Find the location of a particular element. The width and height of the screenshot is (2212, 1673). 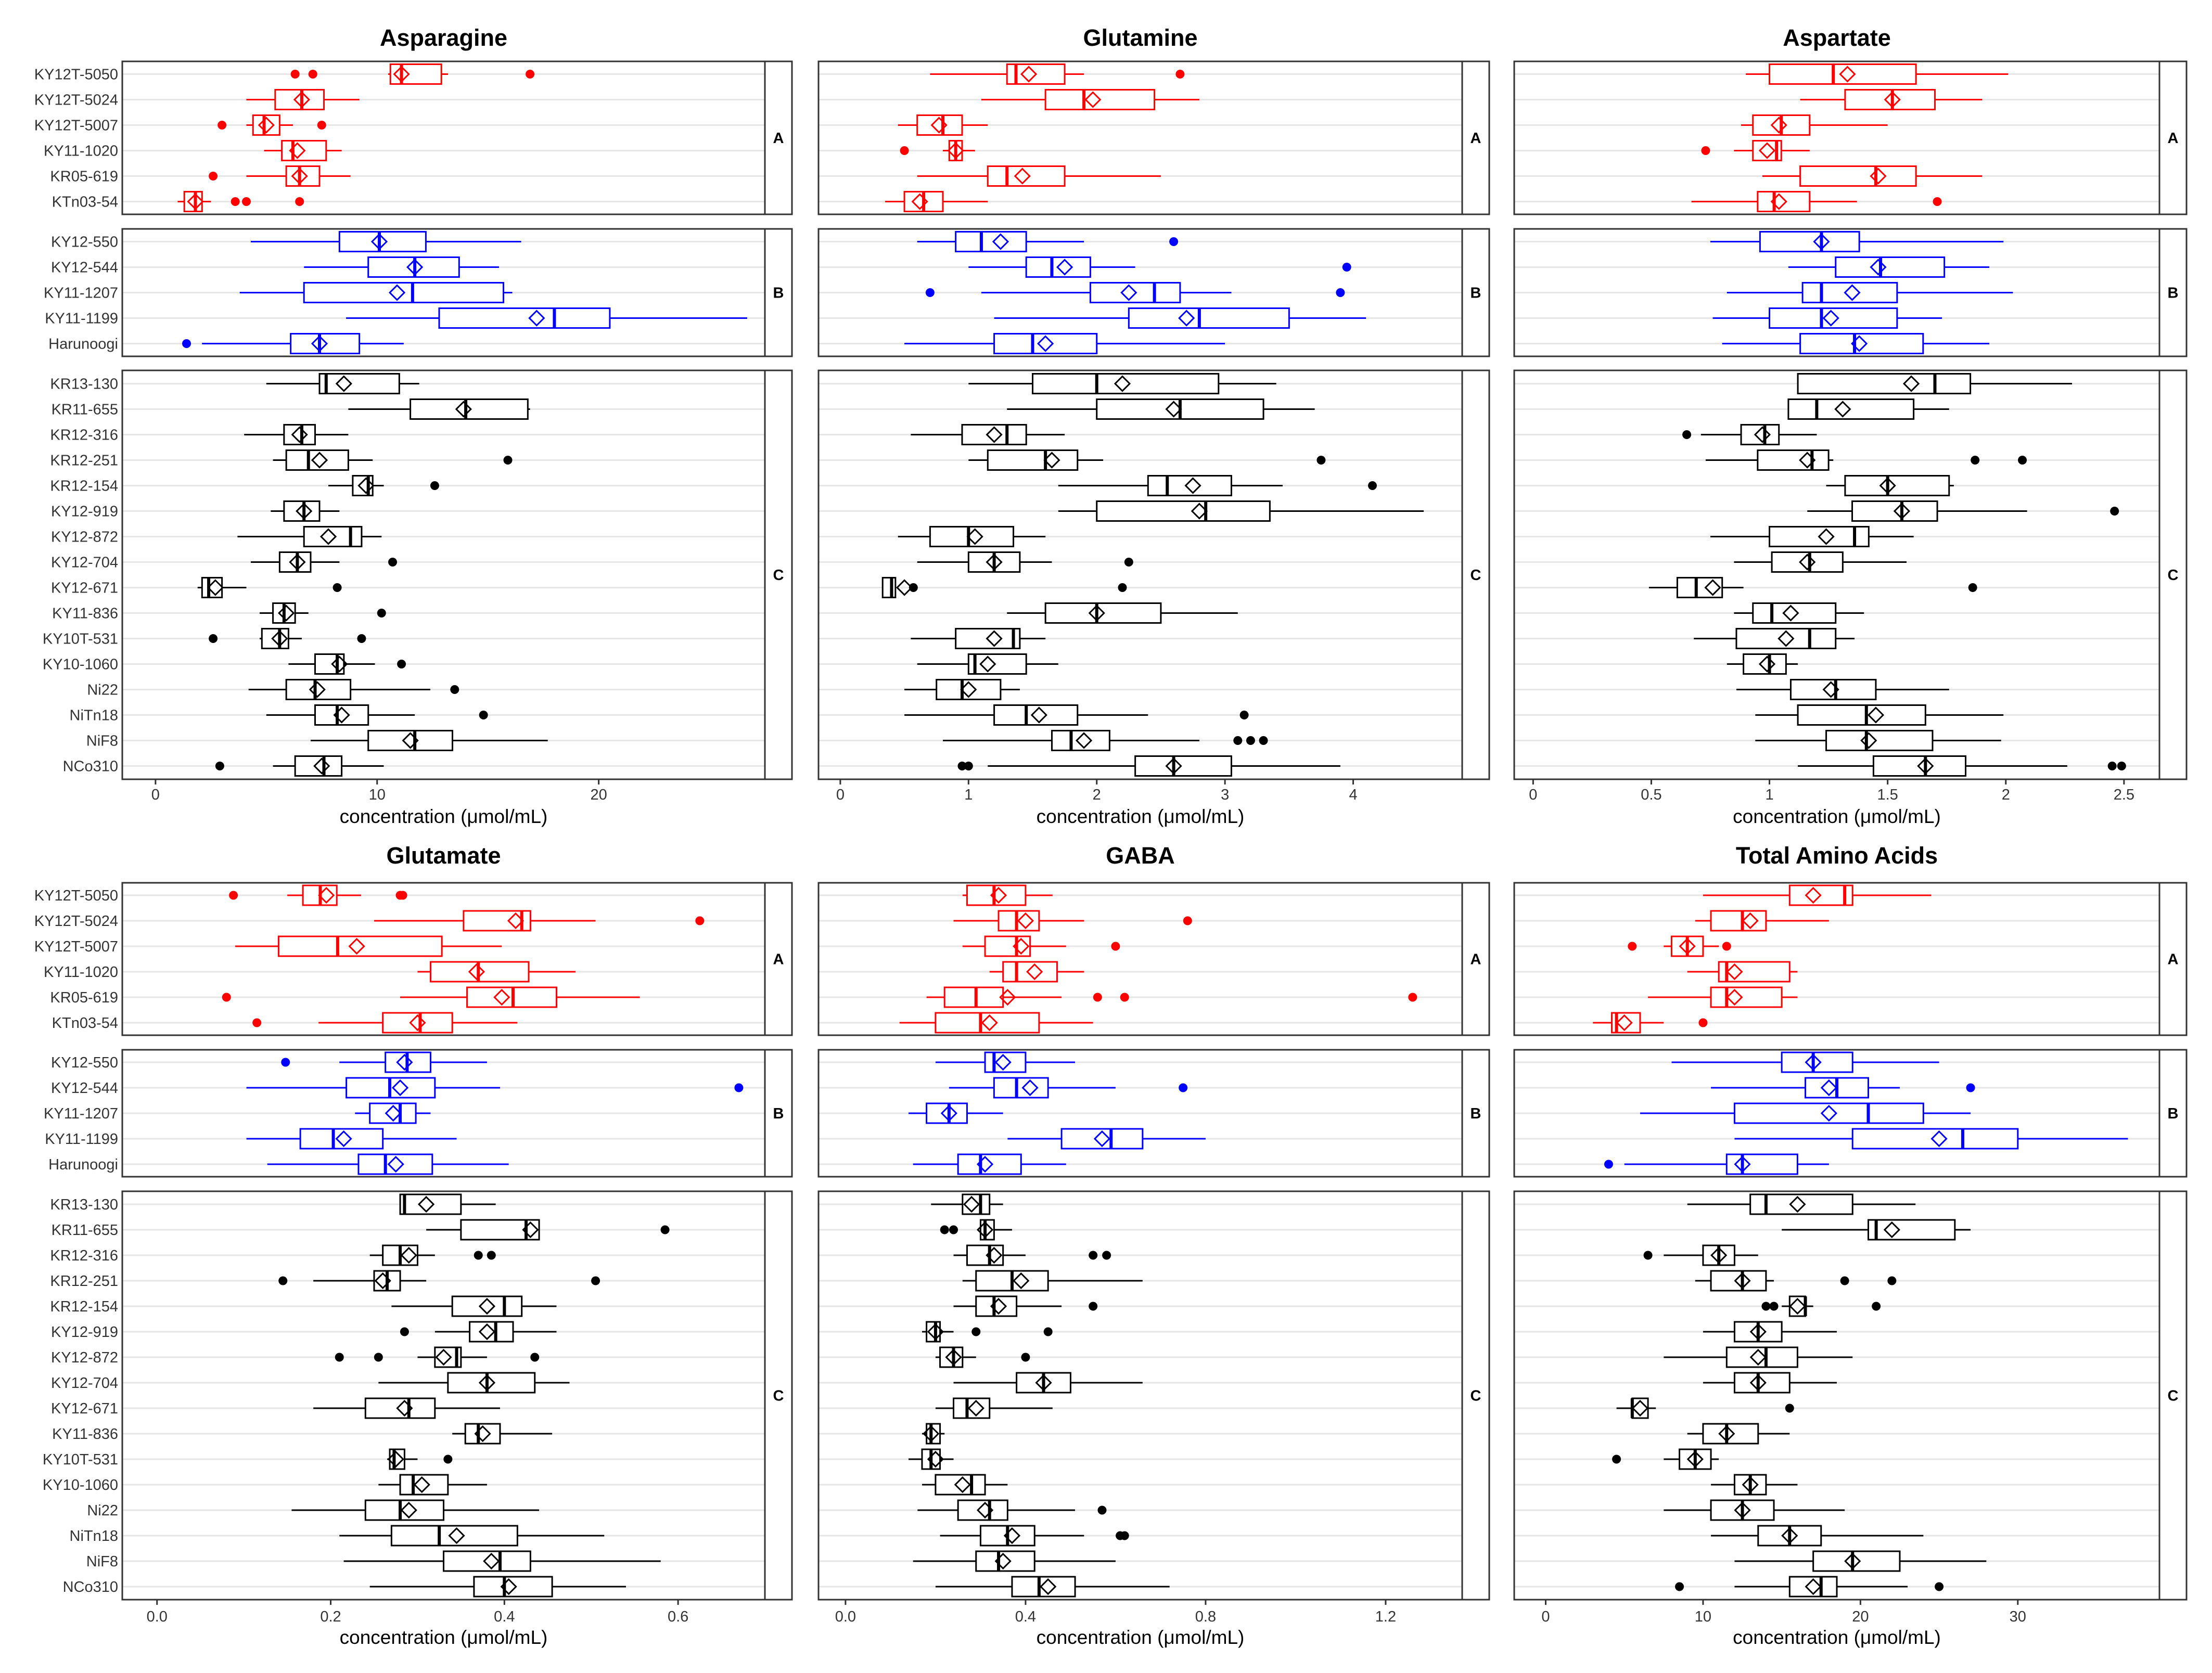

panel-title-total-amino-acids: Total Amino Acids is located at coordinates (1837, 856).